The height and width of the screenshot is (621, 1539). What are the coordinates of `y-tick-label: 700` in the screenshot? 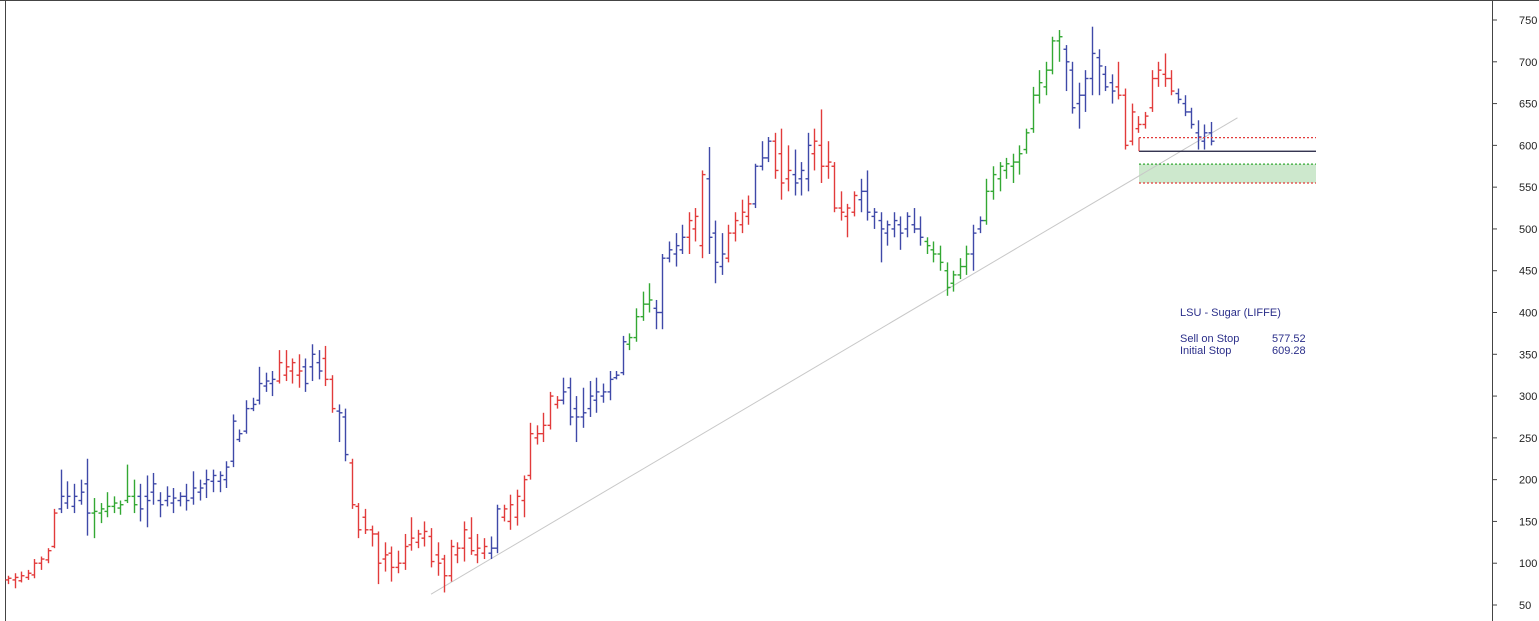 It's located at (1528, 63).